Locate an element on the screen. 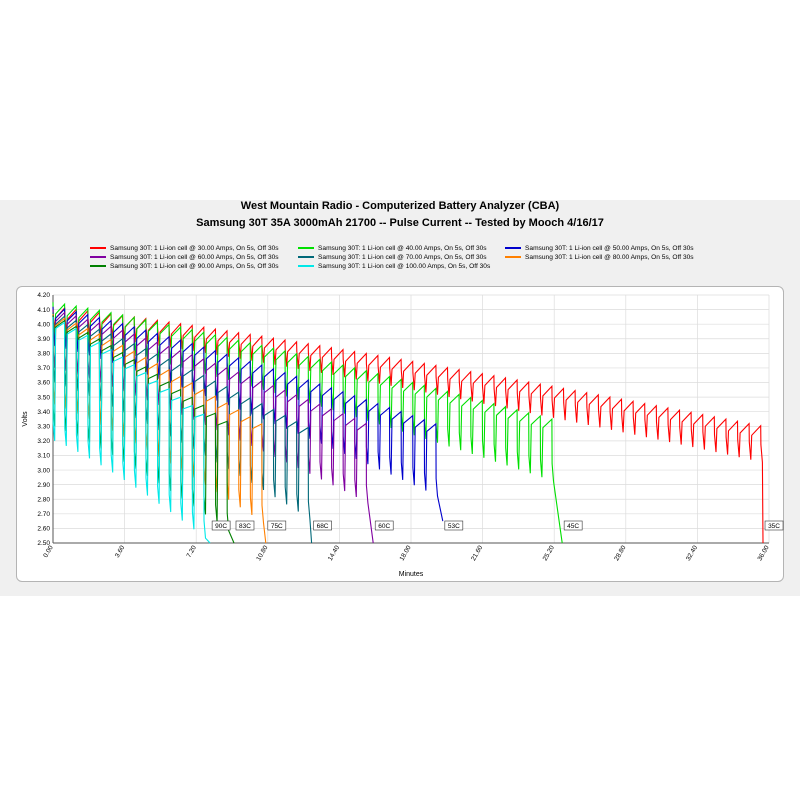  end-temperature-label: 53C is located at coordinates (454, 526).